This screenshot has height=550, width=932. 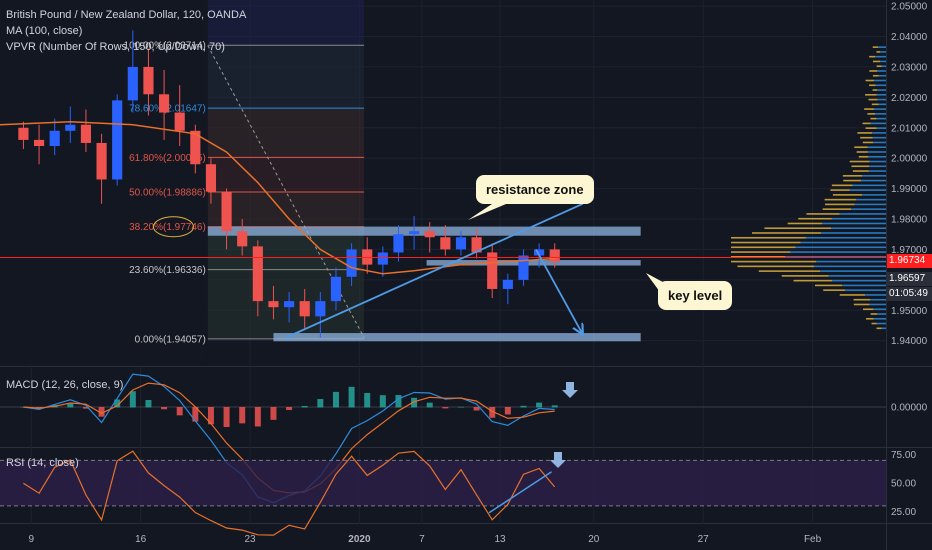 I want to click on rsi-tick-label: 25.00, so click(x=903, y=512).